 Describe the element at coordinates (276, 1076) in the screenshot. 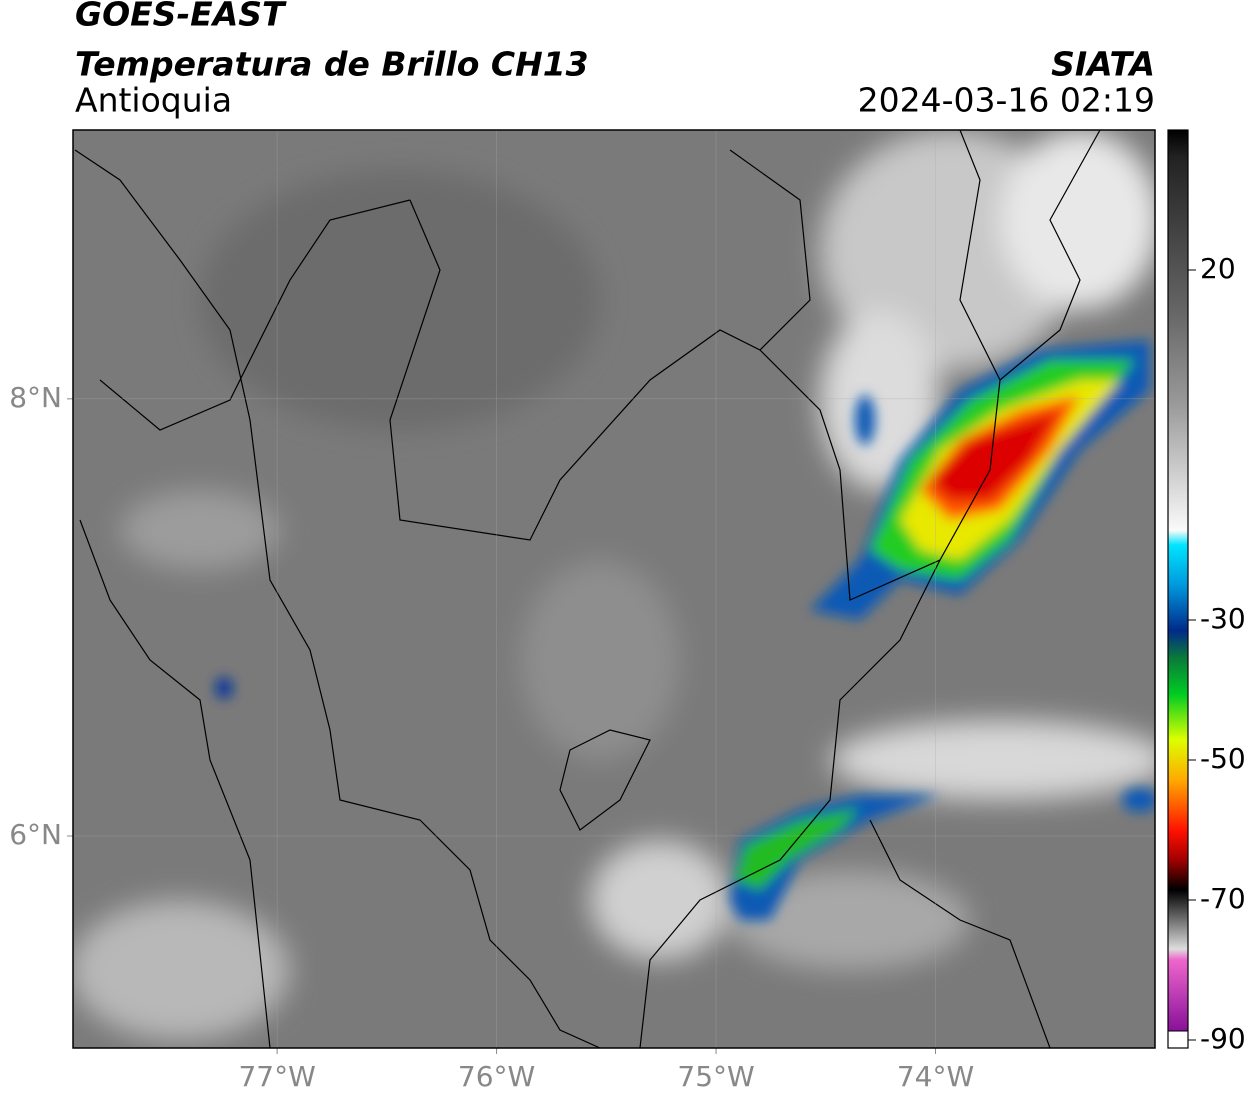

I see `x-tick-label: 77°W` at that location.